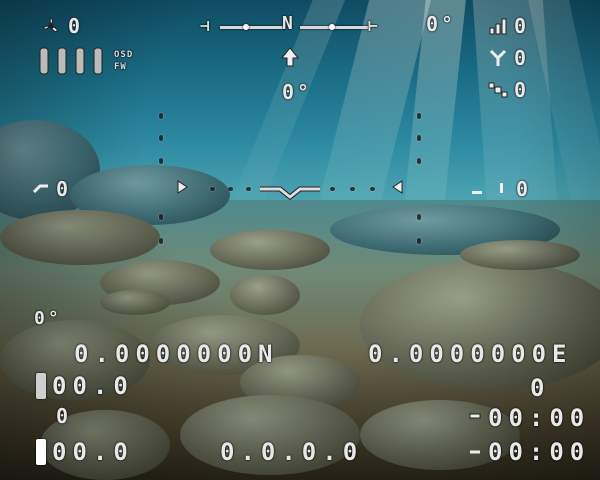 Image resolution: width=600 pixels, height=480 pixels. I want to click on roll-angle: 0°, so click(441, 24).